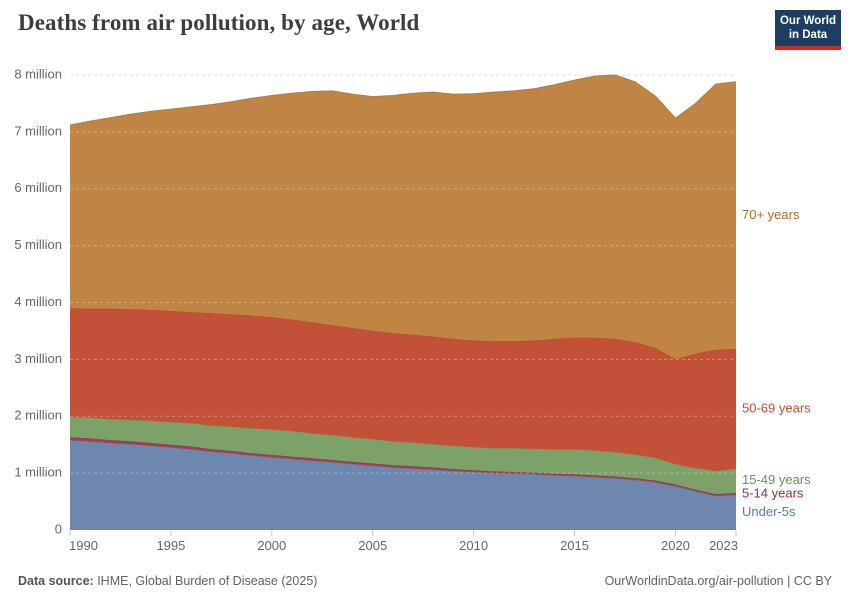 The width and height of the screenshot is (850, 600). Describe the element at coordinates (473, 545) in the screenshot. I see `x-axis-label: 2010` at that location.